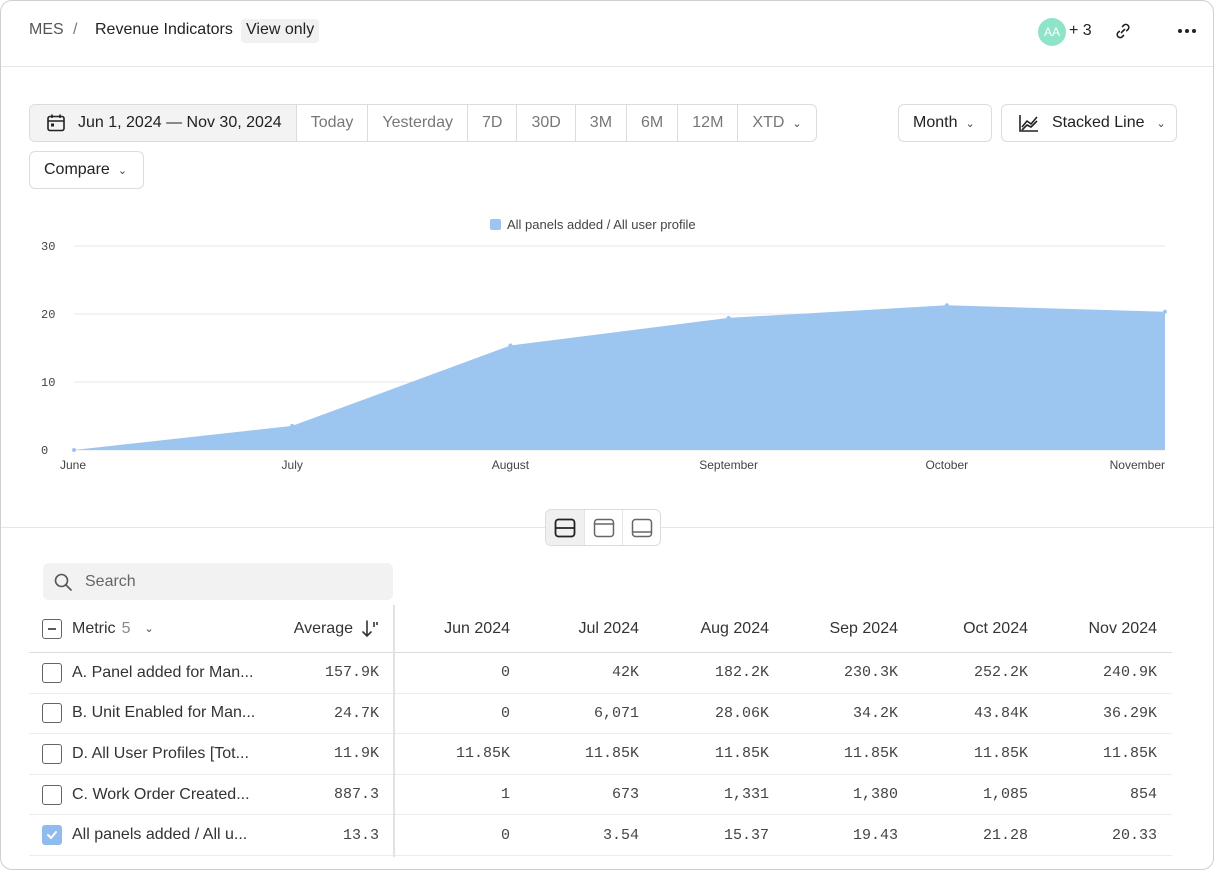 This screenshot has height=870, width=1214. Describe the element at coordinates (995, 628) in the screenshot. I see `month-header-oct: Oct 2024` at that location.